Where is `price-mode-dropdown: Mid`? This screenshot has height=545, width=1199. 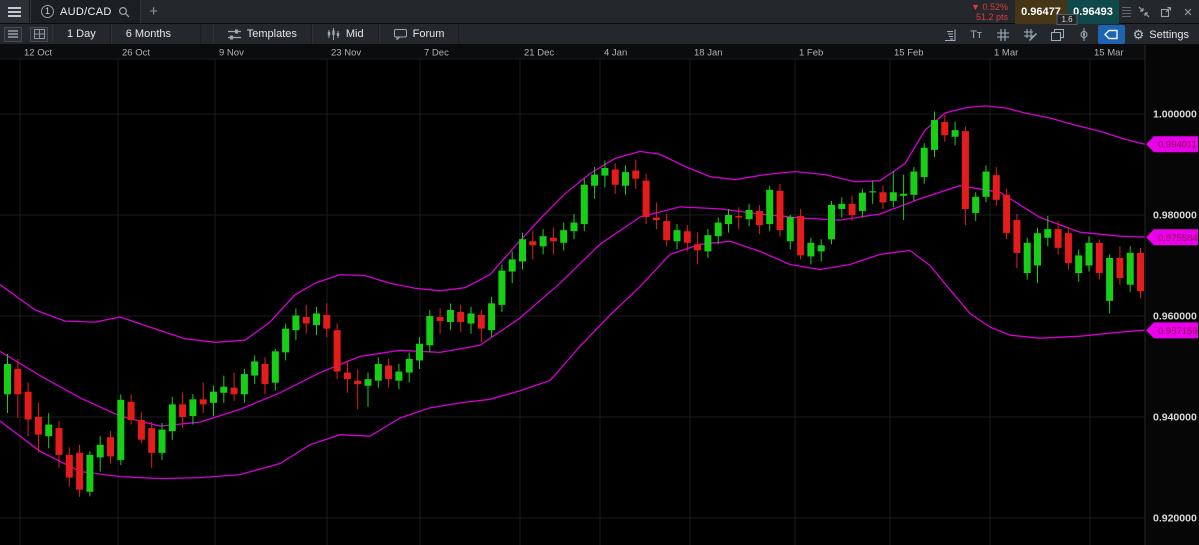
price-mode-dropdown: Mid is located at coordinates (345, 34).